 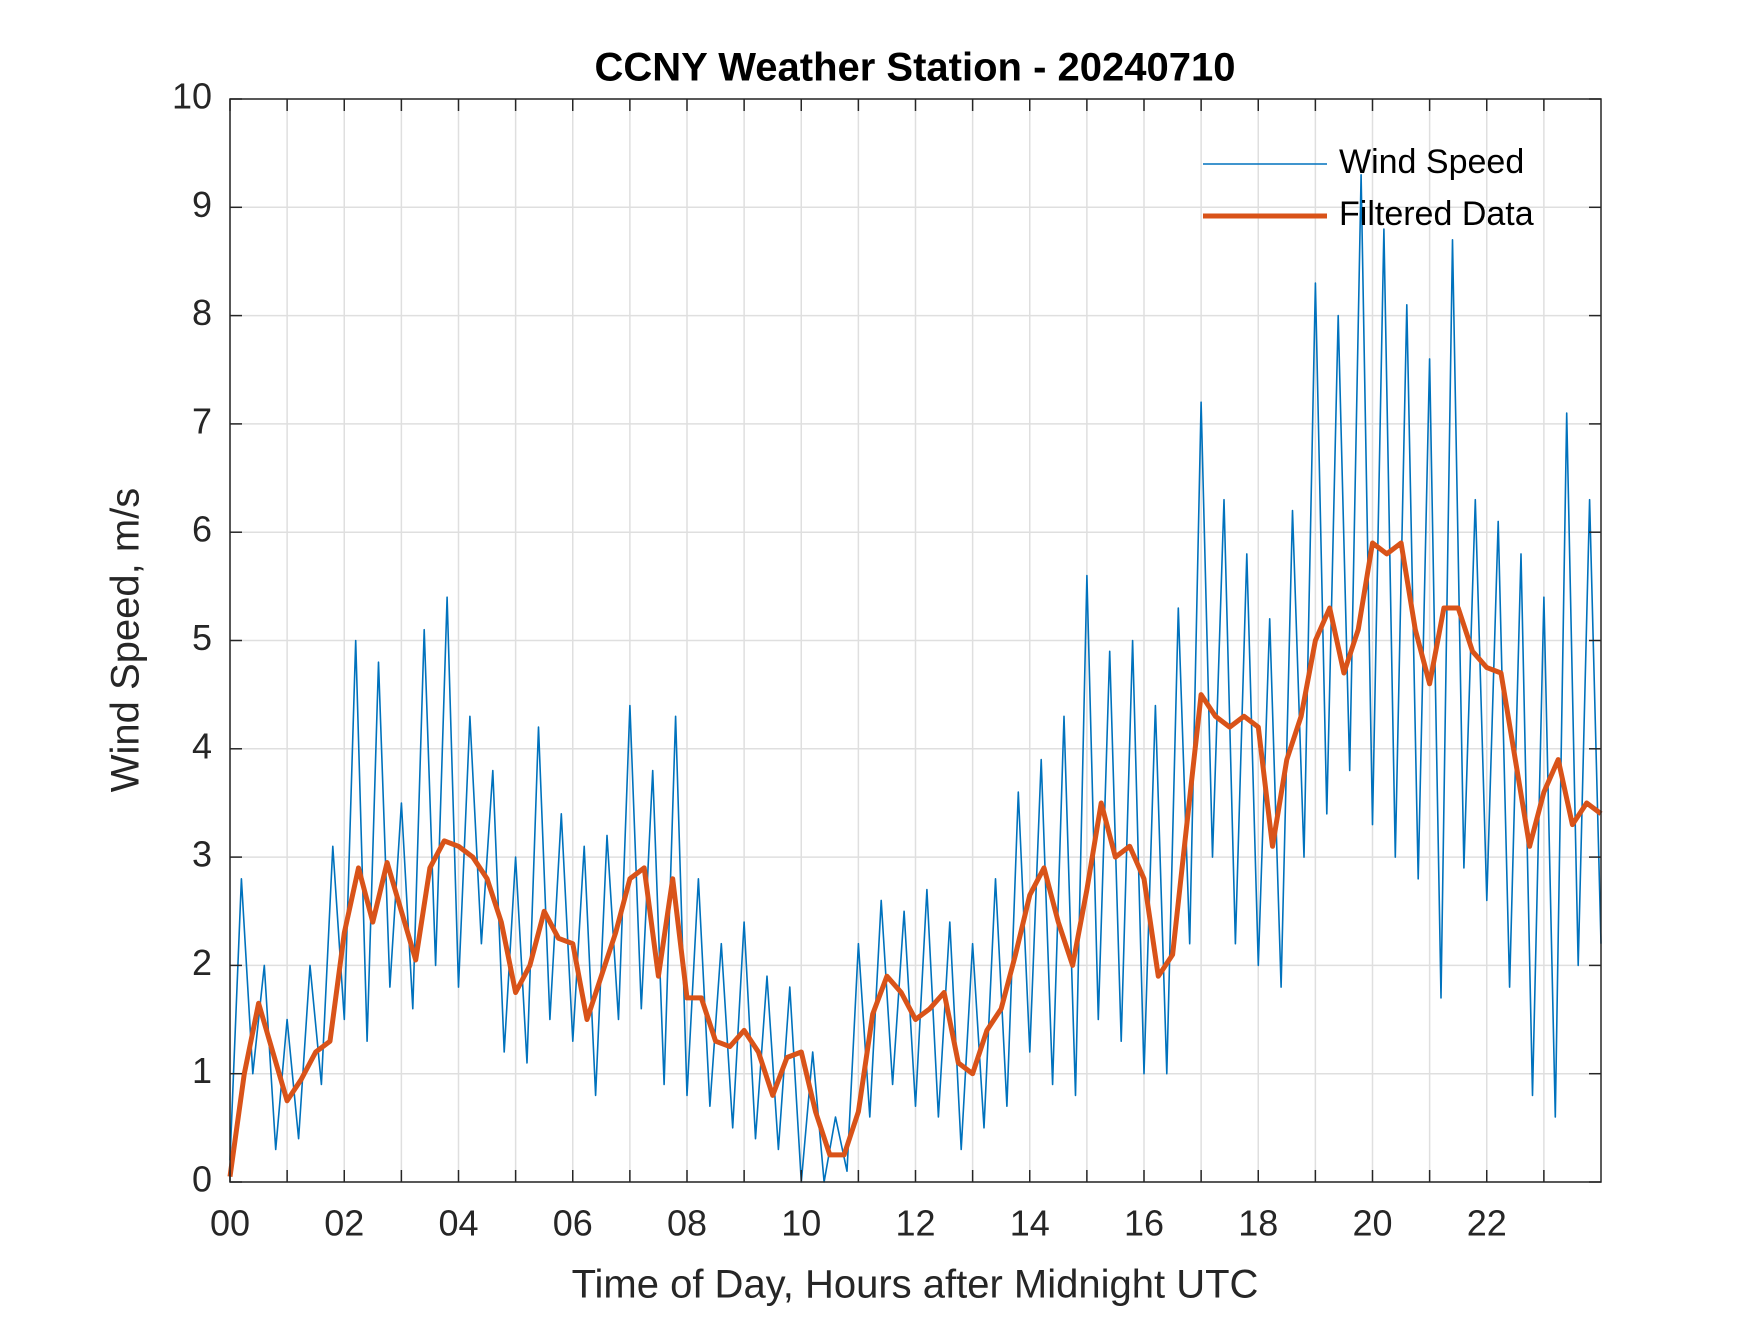 I want to click on y-tick-label: 4, so click(x=202, y=745).